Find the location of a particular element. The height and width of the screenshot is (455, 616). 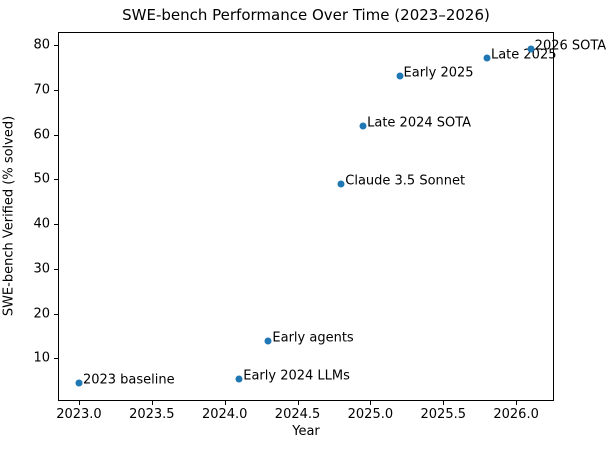

y-axis-label: SWE-bench Verified (% solved) is located at coordinates (9, 216).